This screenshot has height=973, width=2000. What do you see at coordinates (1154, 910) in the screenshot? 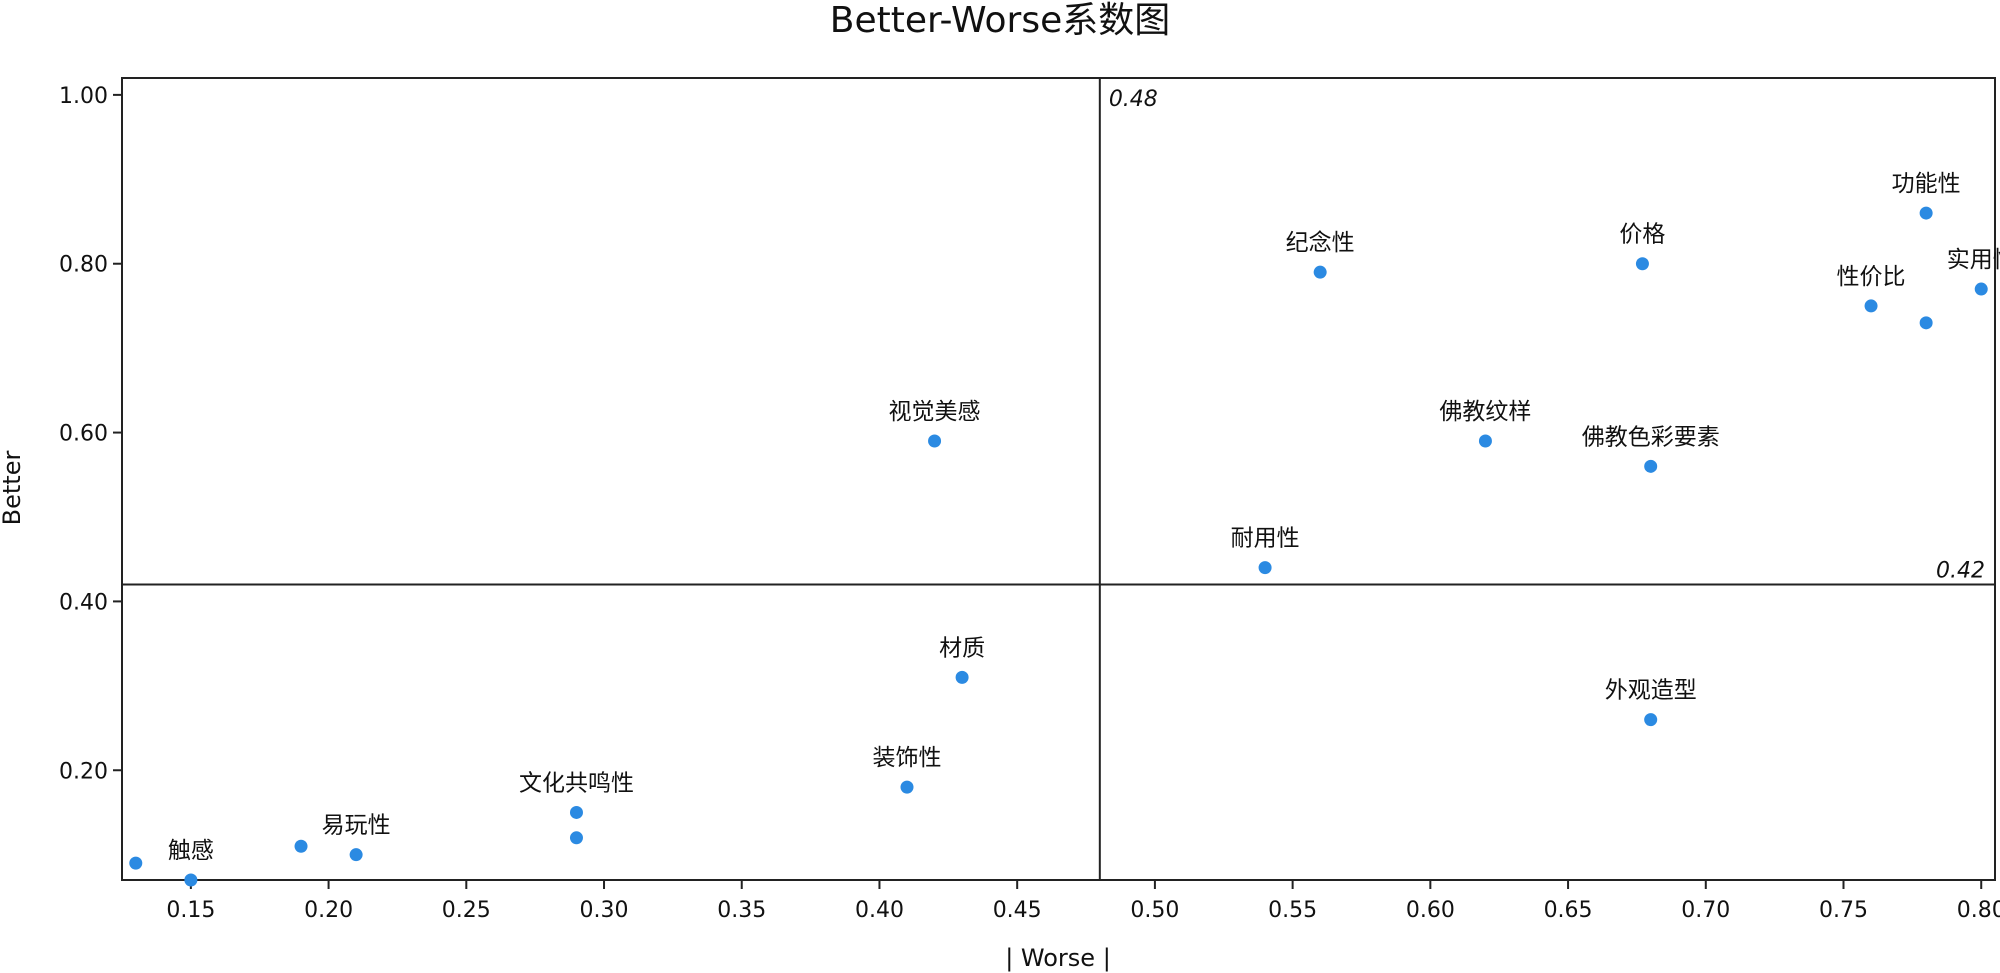
I see `x-tick-label: 0.50` at bounding box center [1154, 910].